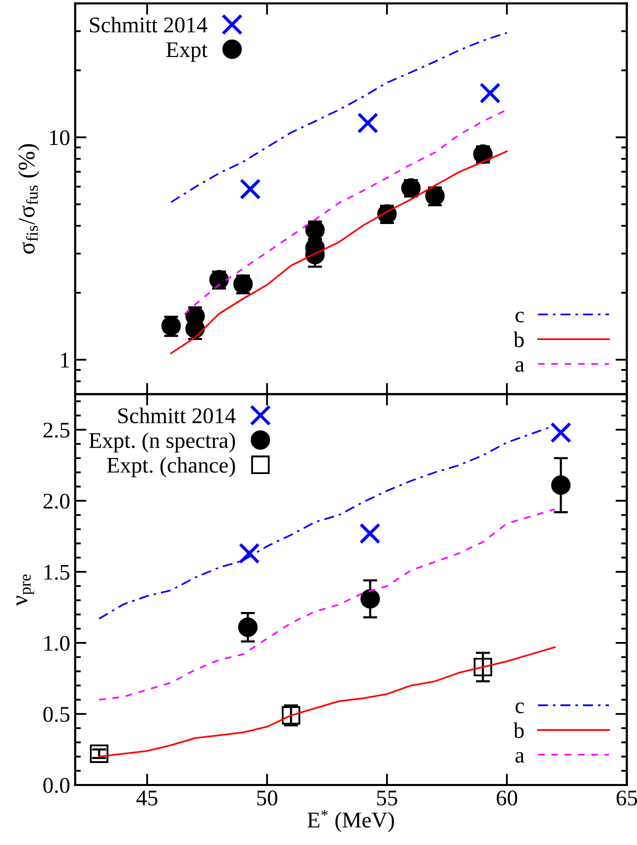 The height and width of the screenshot is (845, 637). What do you see at coordinates (29, 199) in the screenshot?
I see `y-axis-title: σ$_{fis}$/σ$_{fus}$ (%)` at bounding box center [29, 199].